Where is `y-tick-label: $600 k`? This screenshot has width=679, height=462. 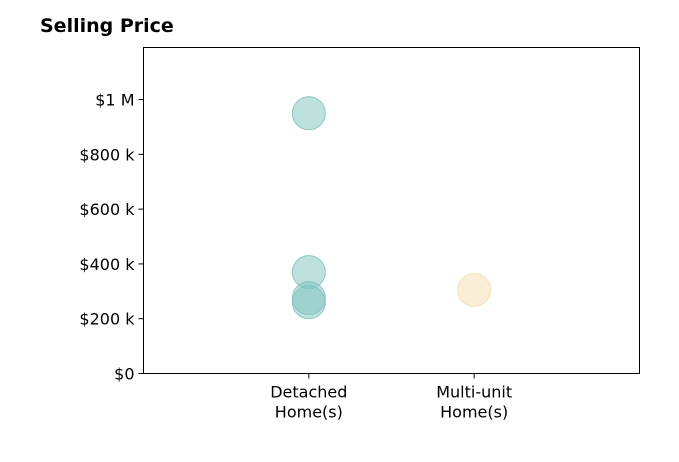
y-tick-label: $600 k is located at coordinates (107, 209).